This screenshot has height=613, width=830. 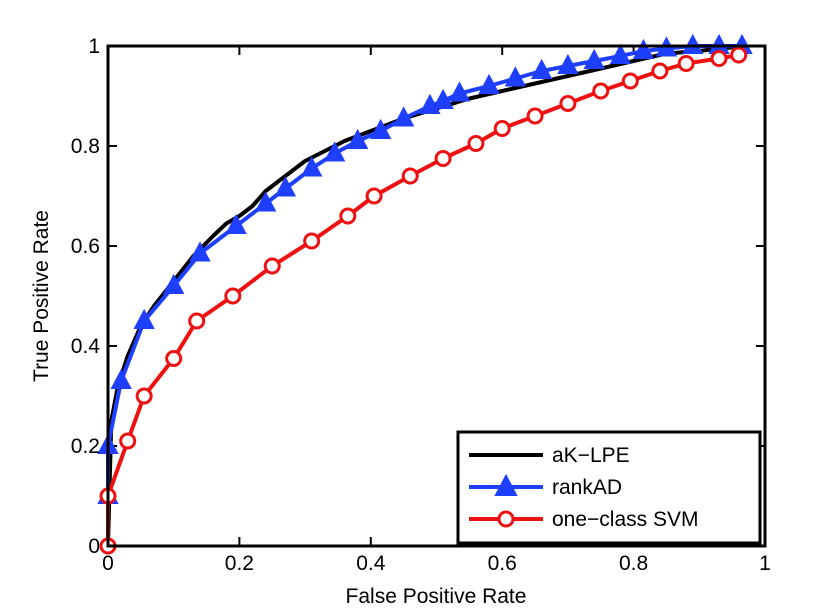 What do you see at coordinates (85, 146) in the screenshot?
I see `y-tick-label: 0.8` at bounding box center [85, 146].